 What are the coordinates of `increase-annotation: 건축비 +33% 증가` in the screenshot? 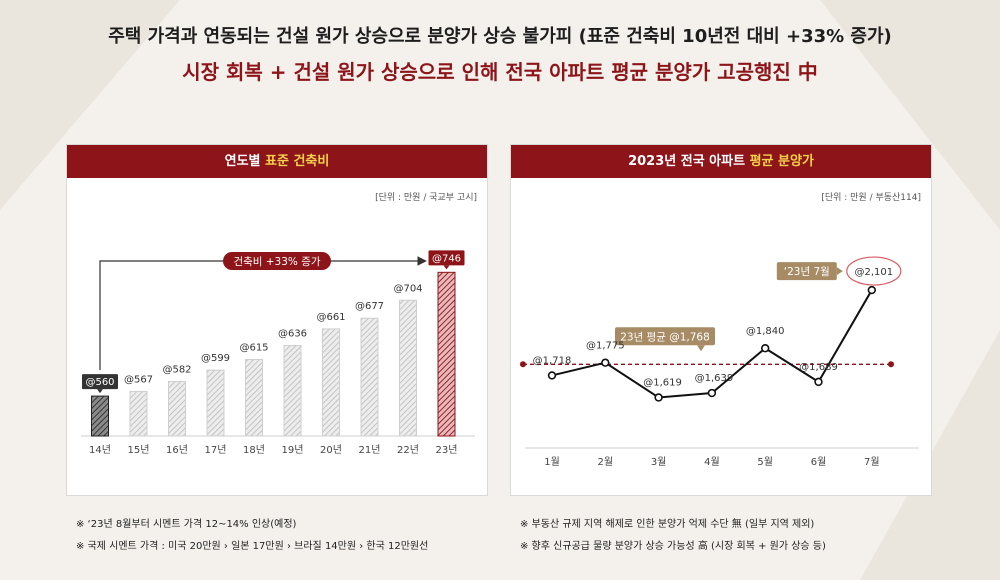 It's located at (276, 262).